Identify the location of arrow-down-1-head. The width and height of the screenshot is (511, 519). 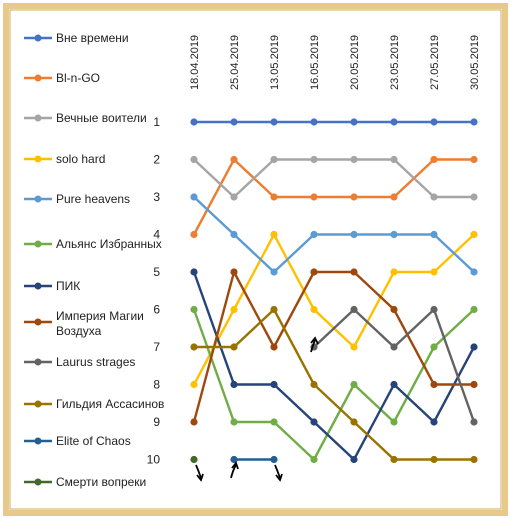
(200, 477).